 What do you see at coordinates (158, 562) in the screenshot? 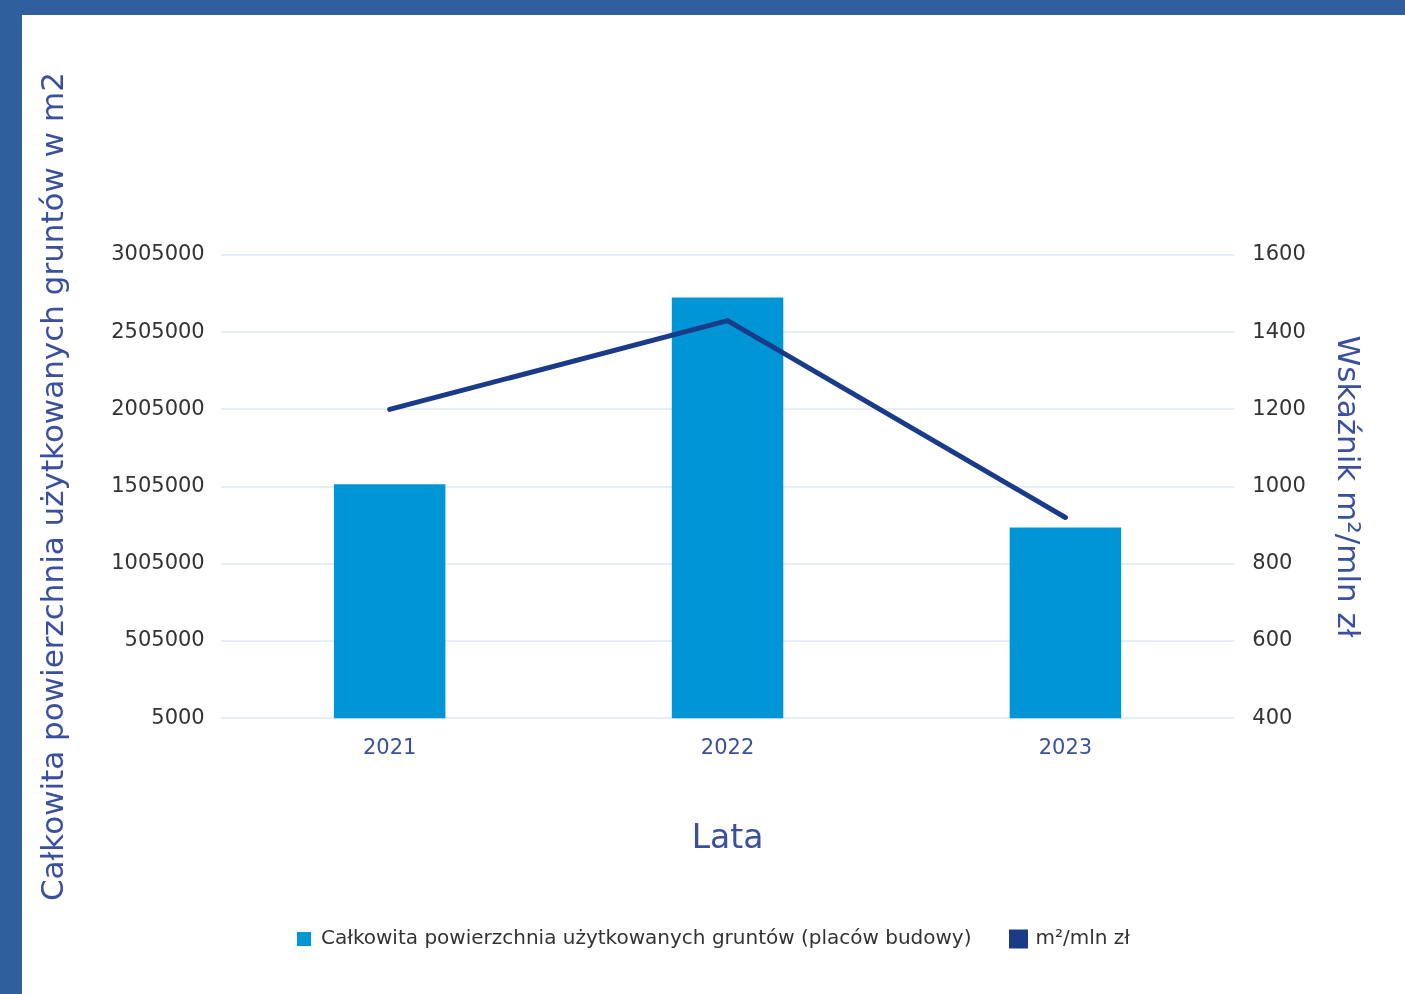
I see `y-tick-label: 1005000` at bounding box center [158, 562].